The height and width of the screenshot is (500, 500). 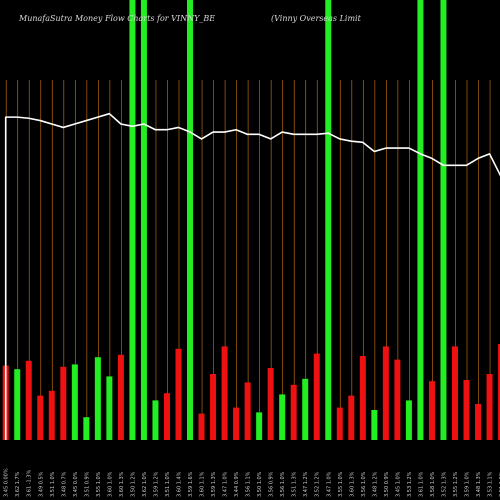 I want to click on x-tick-label: 3.60 1.1%, so click(x=203, y=484).